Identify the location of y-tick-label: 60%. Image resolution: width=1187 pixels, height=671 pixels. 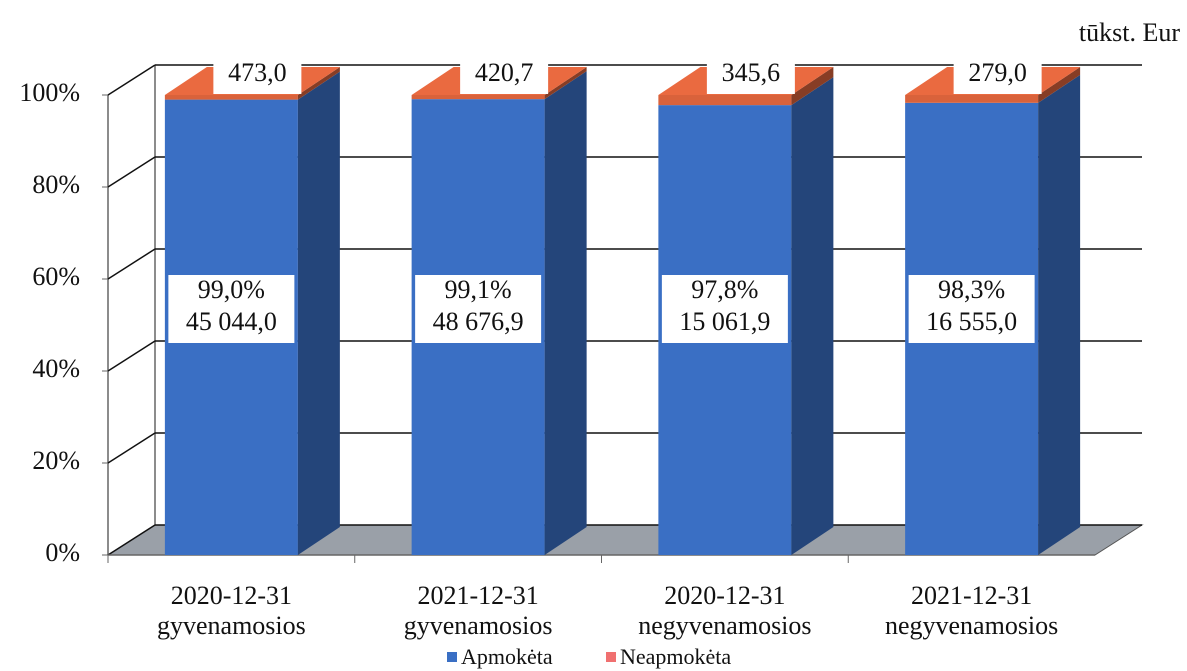
(56, 276).